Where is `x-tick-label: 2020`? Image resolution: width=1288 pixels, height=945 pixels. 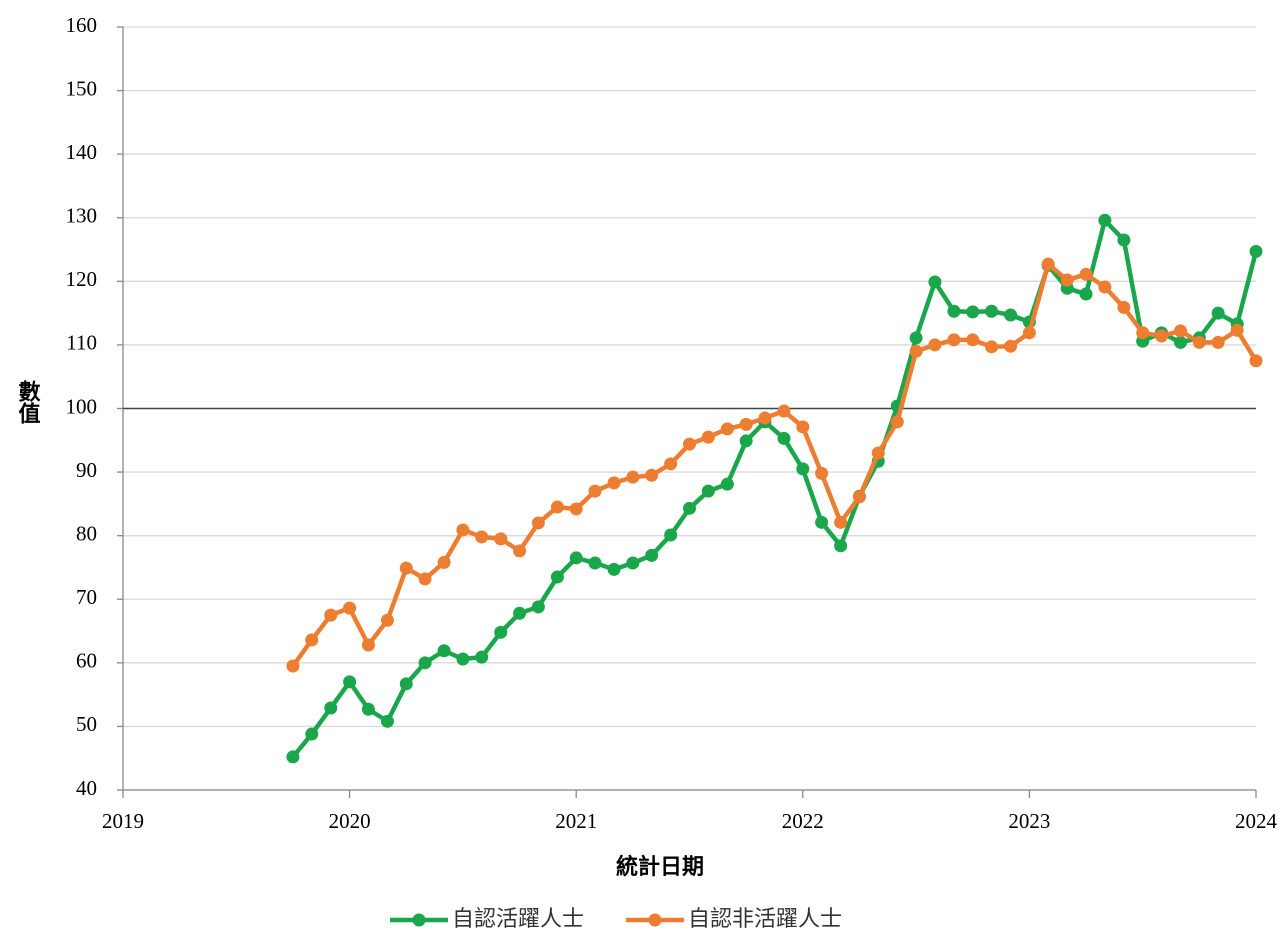 x-tick-label: 2020 is located at coordinates (350, 821).